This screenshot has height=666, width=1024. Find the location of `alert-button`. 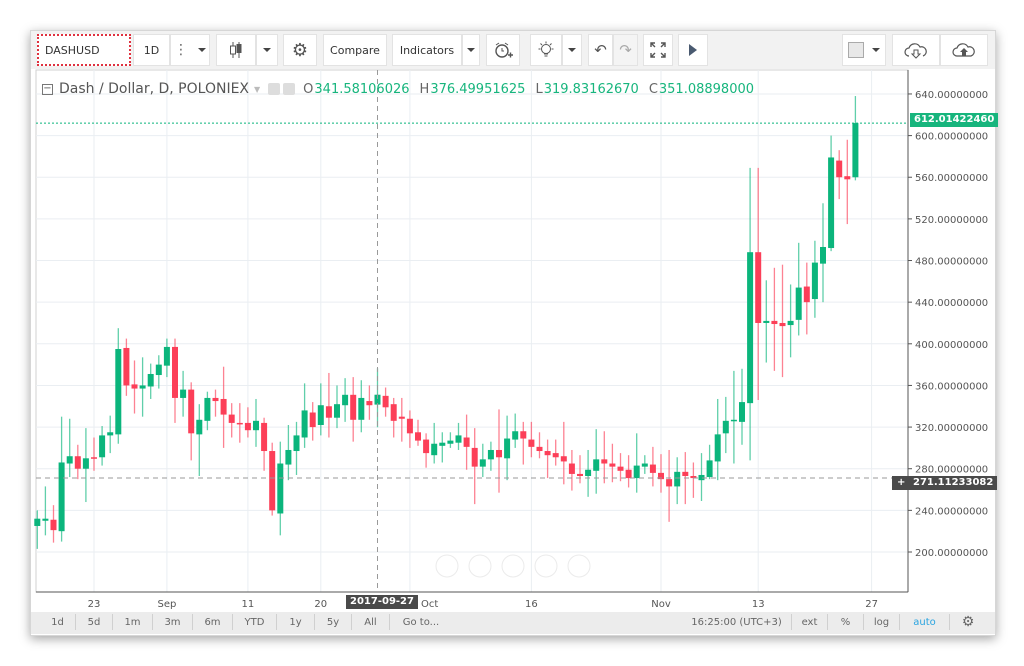

alert-button is located at coordinates (503, 50).